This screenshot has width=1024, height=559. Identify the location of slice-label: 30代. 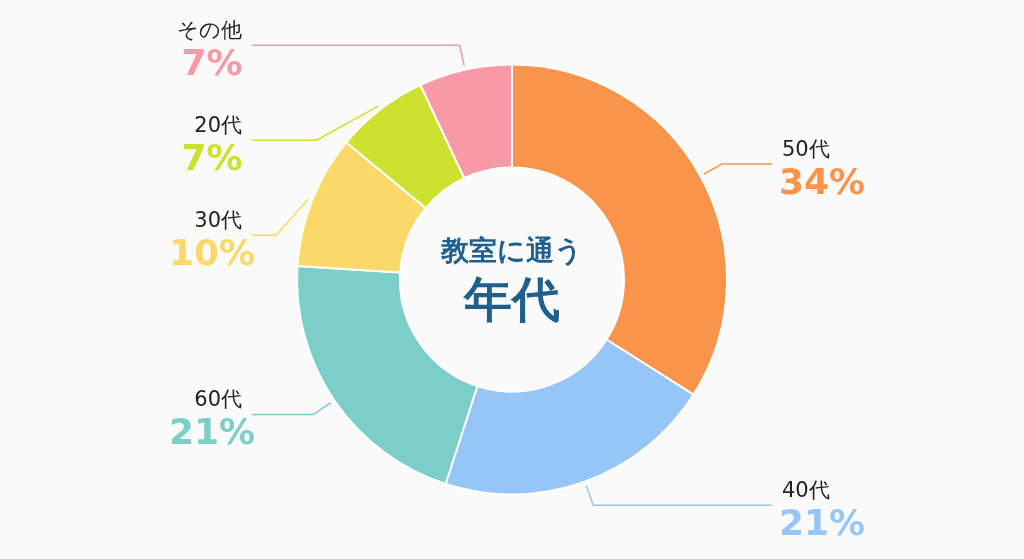
(218, 220).